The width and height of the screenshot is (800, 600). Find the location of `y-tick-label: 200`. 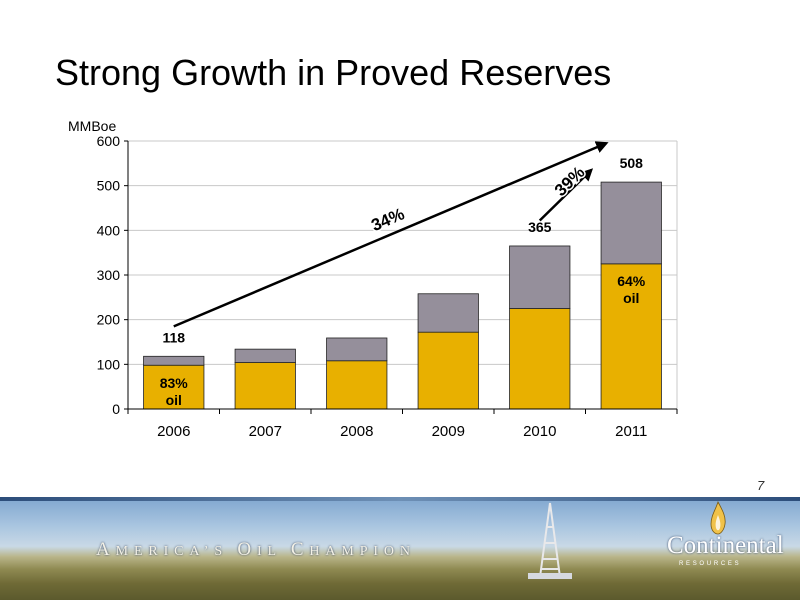

y-tick-label: 200 is located at coordinates (109, 320).